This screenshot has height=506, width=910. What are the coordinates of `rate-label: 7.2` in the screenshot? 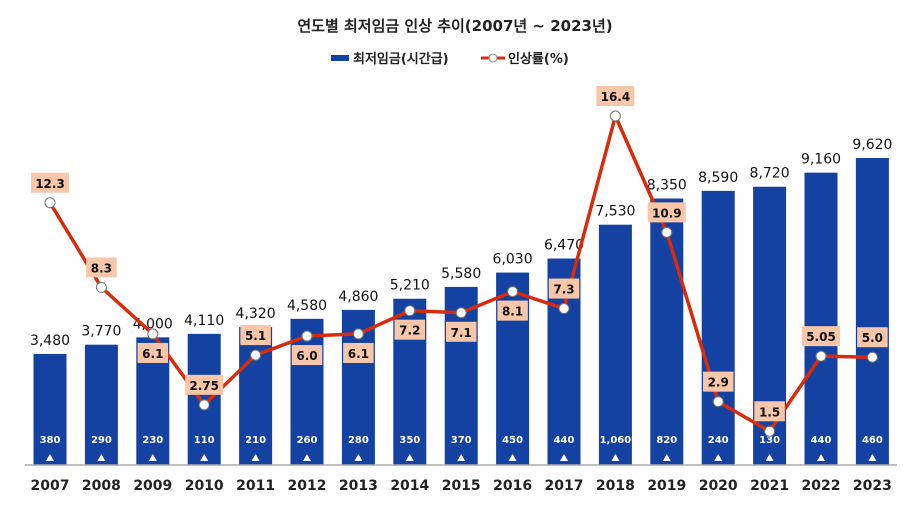 It's located at (409, 331).